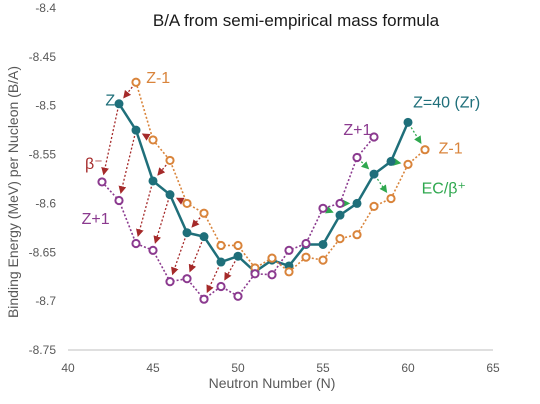  What do you see at coordinates (43, 350) in the screenshot?
I see `y-tick-label: -8.75` at bounding box center [43, 350].